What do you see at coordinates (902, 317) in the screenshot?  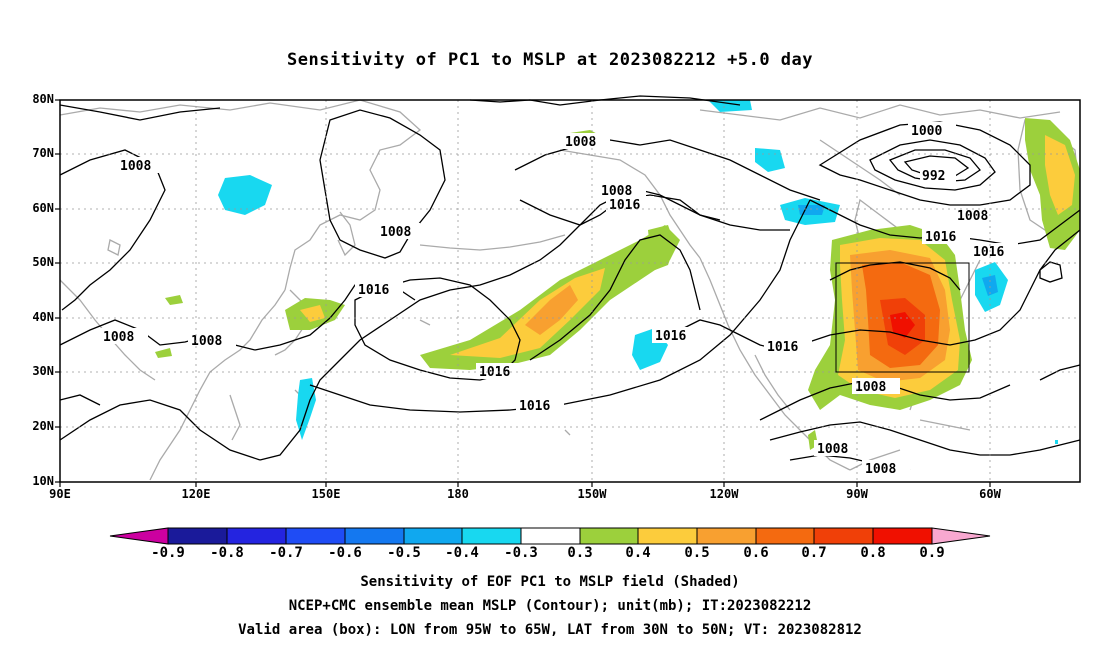 I see `valid-area-box` at bounding box center [902, 317].